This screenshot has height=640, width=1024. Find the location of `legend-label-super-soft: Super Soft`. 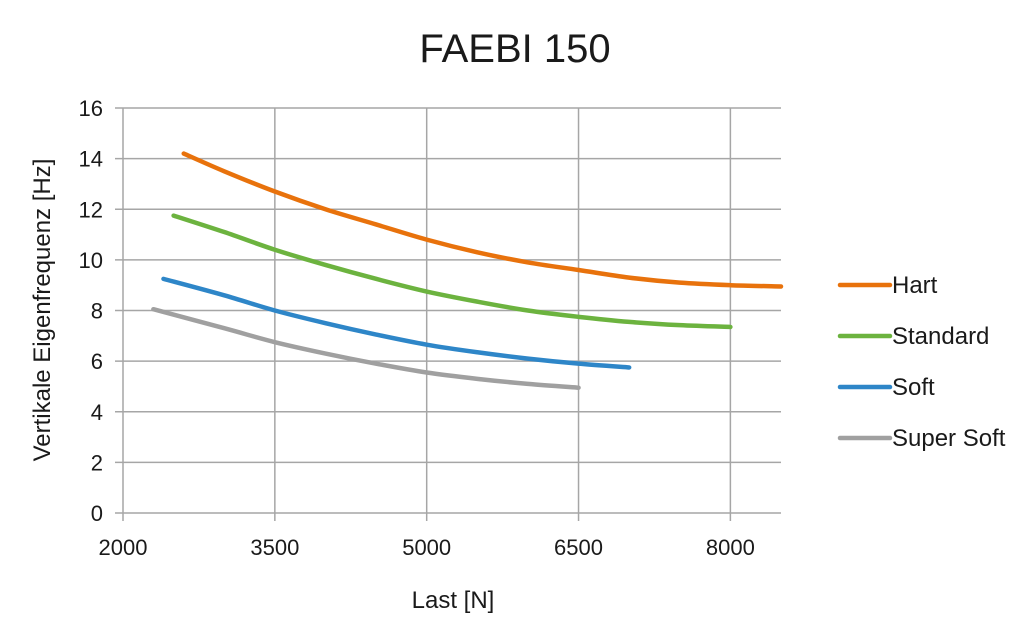

legend-label-super-soft: Super Soft is located at coordinates (949, 438).